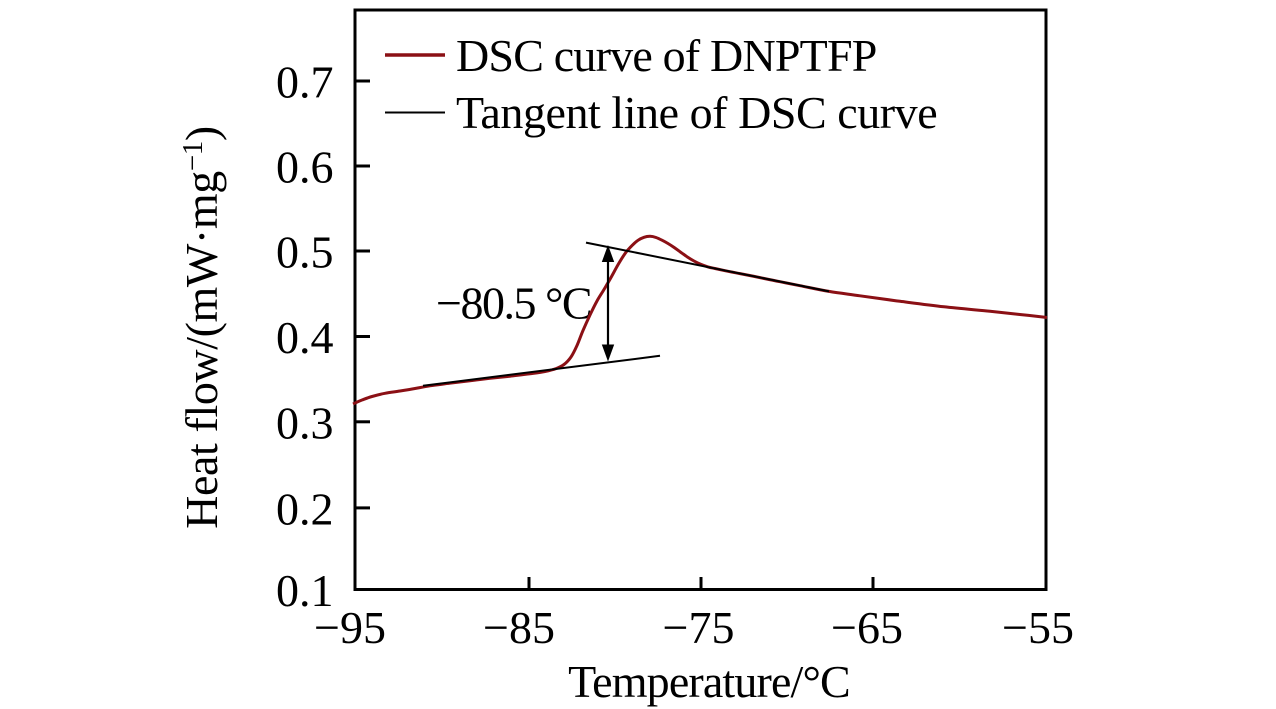 The image size is (1276, 709). Describe the element at coordinates (305, 167) in the screenshot. I see `svg-text: 0.6` at that location.